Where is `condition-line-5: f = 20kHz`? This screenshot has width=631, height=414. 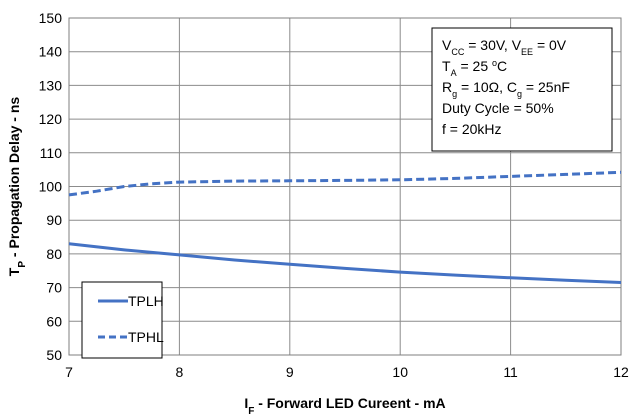 condition-line-5: f = 20kHz is located at coordinates (472, 129).